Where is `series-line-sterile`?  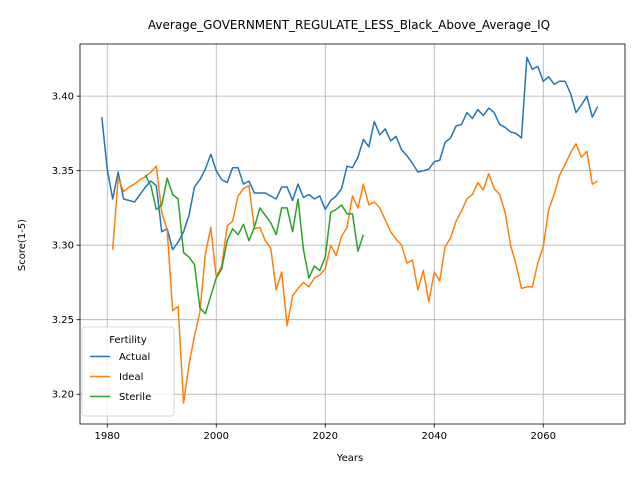
series-line-sterile is located at coordinates (254, 244).